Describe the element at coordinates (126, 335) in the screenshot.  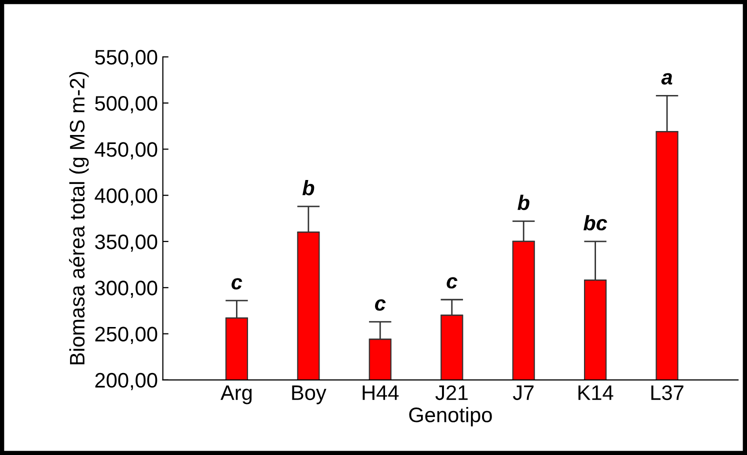
I see `y-tick-label: 250,00` at that location.